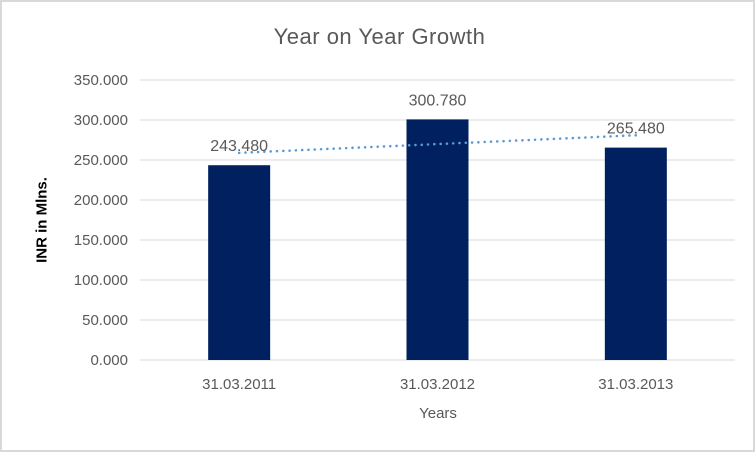  Describe the element at coordinates (101, 120) in the screenshot. I see `y-axis-tick-label: 300.000` at that location.